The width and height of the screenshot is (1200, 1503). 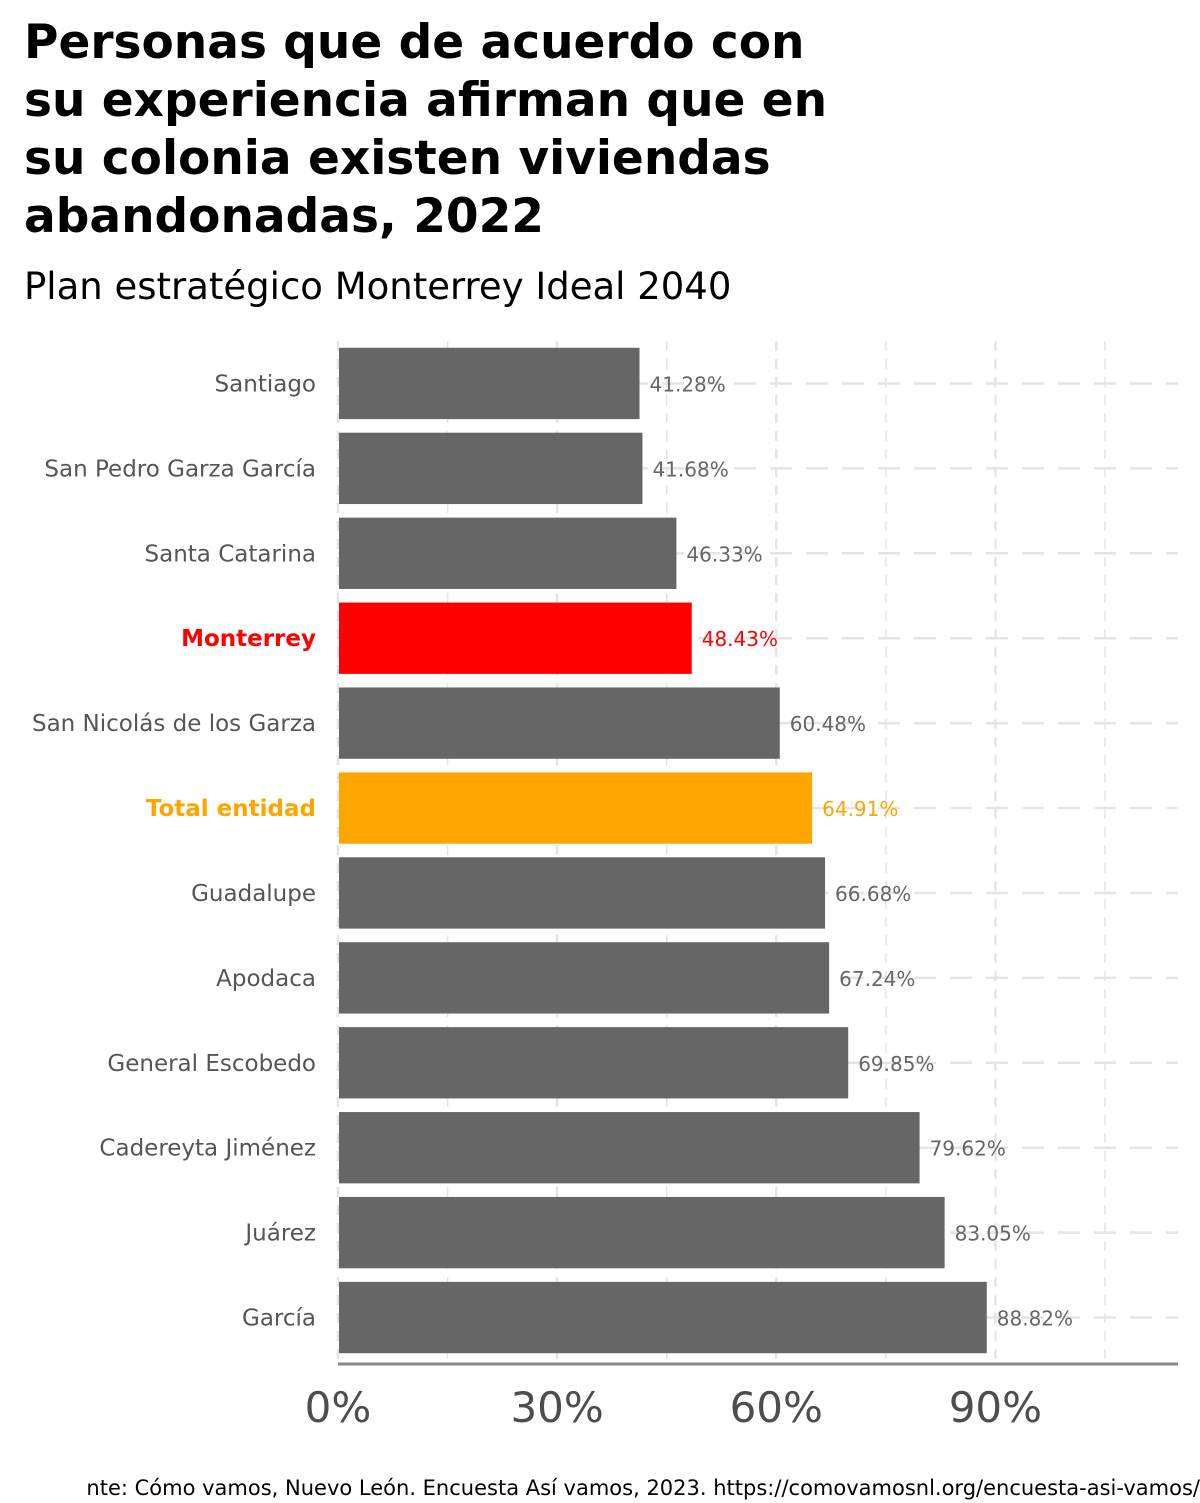 I want to click on category-label: San Nicolás de los Garza, so click(x=174, y=724).